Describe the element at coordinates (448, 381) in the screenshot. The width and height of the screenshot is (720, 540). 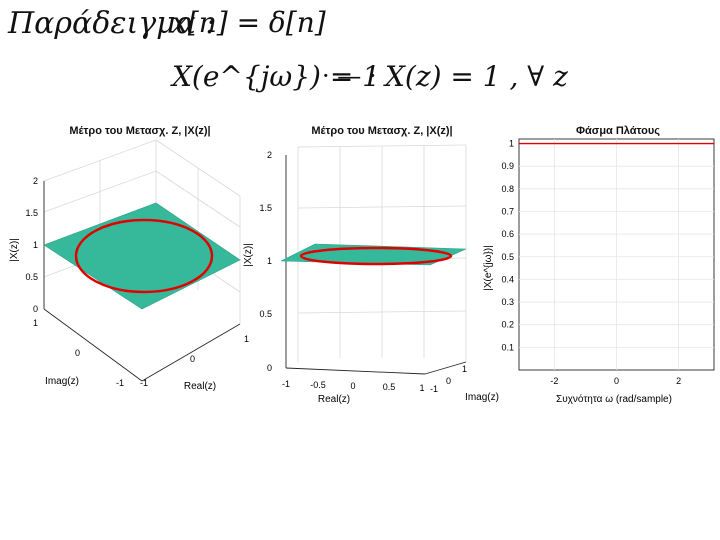
I see `chart2-ytick-1: 0` at that location.